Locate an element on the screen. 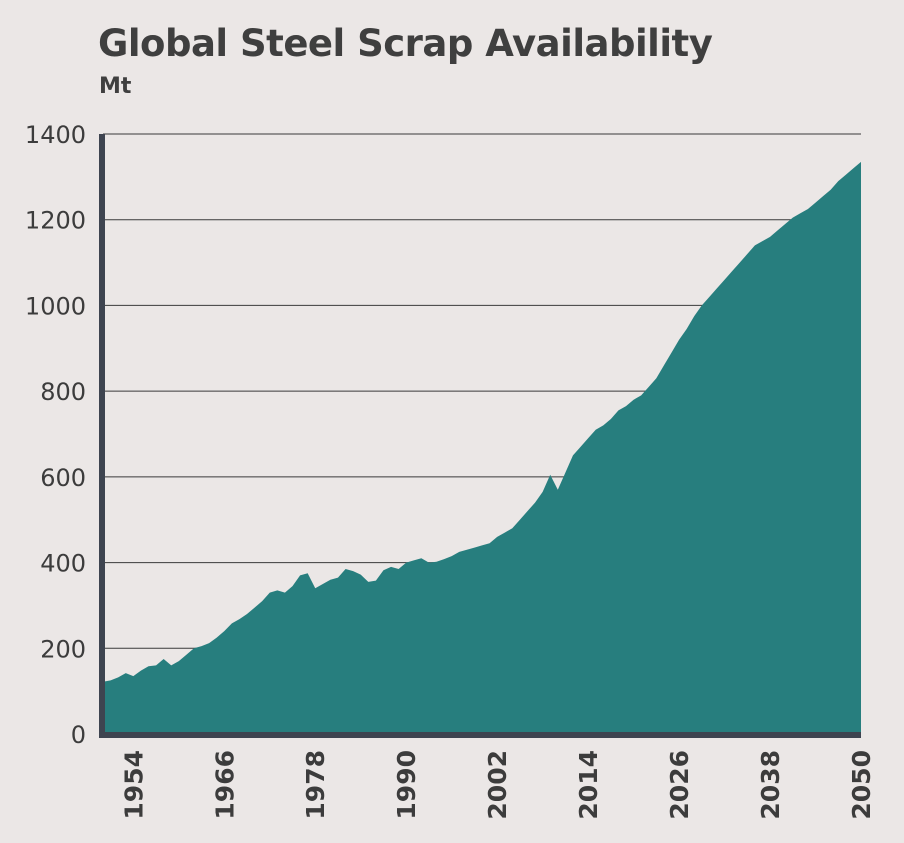  y-axis-ticks: 0 200 400 600 800 1000 1200 1400 is located at coordinates (55, 435).